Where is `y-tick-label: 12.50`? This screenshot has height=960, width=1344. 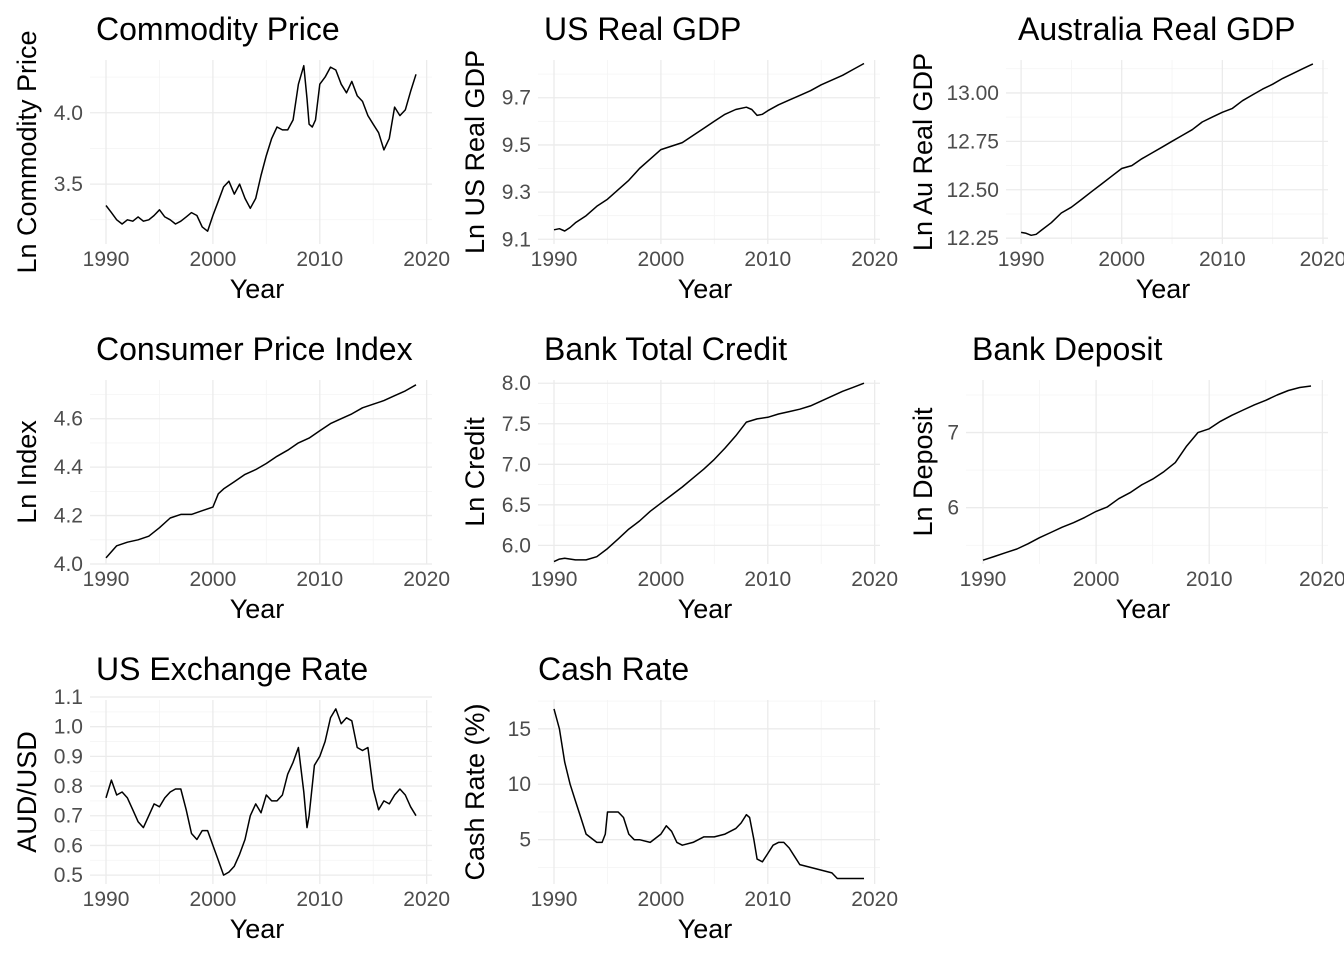
y-tick-label: 12.50 is located at coordinates (972, 190).